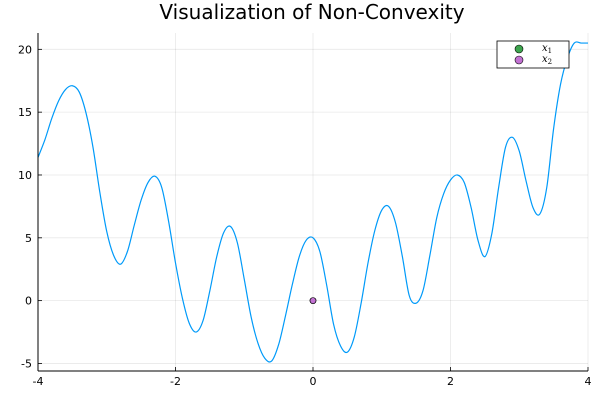 The height and width of the screenshot is (400, 600). What do you see at coordinates (25, 49) in the screenshot?
I see `y-tick-label: 20` at bounding box center [25, 49].